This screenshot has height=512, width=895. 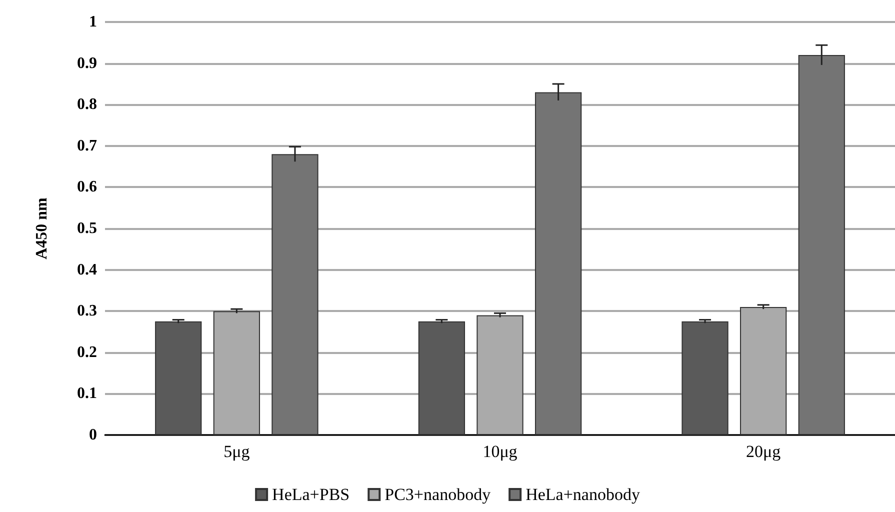 I want to click on y-tick-label: 0.5, so click(x=87, y=228).